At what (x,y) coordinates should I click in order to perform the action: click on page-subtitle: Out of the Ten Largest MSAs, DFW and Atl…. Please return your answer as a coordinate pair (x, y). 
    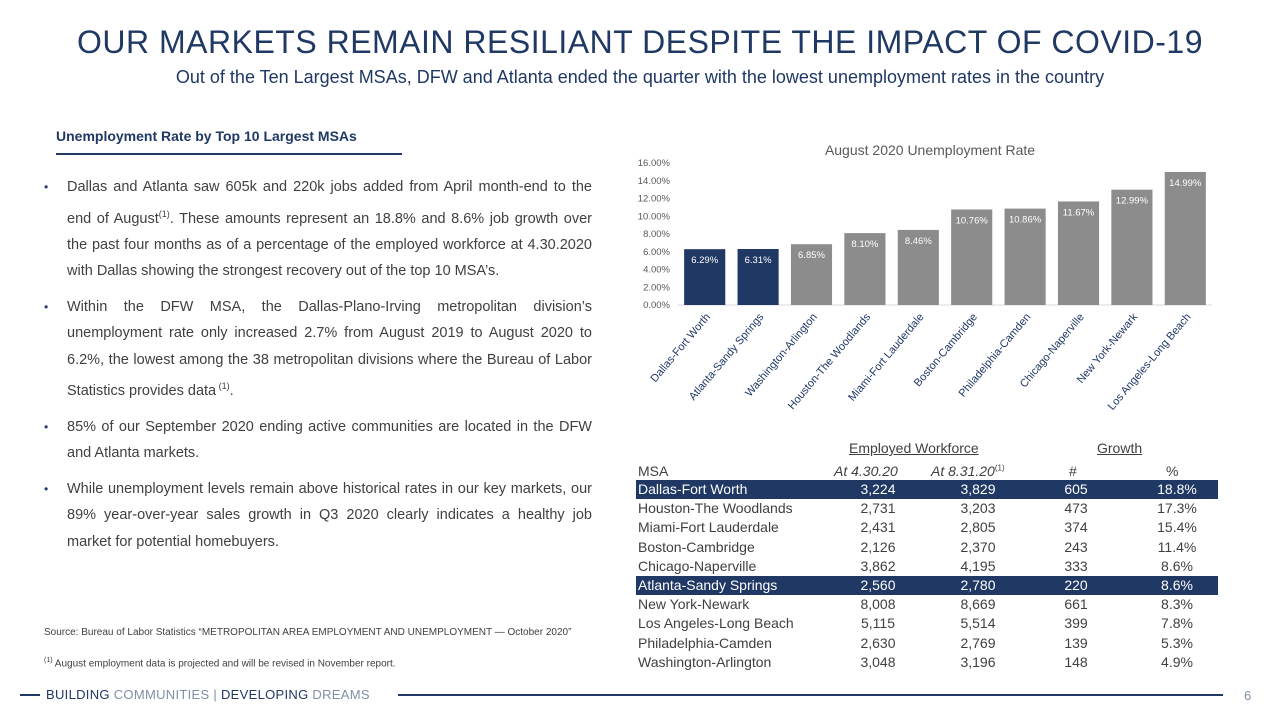
    Looking at the image, I should click on (640, 77).